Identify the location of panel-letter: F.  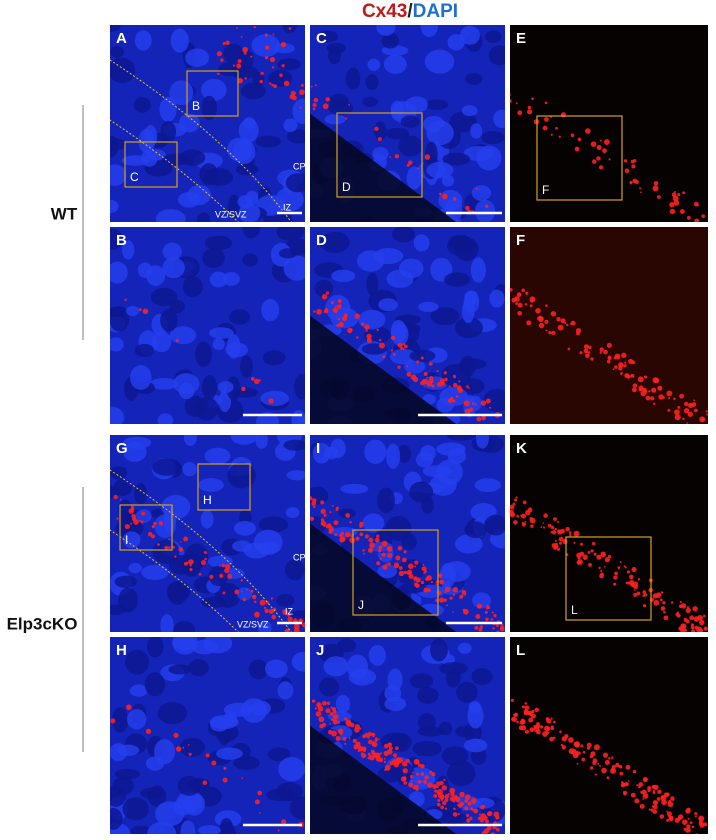
(520, 240).